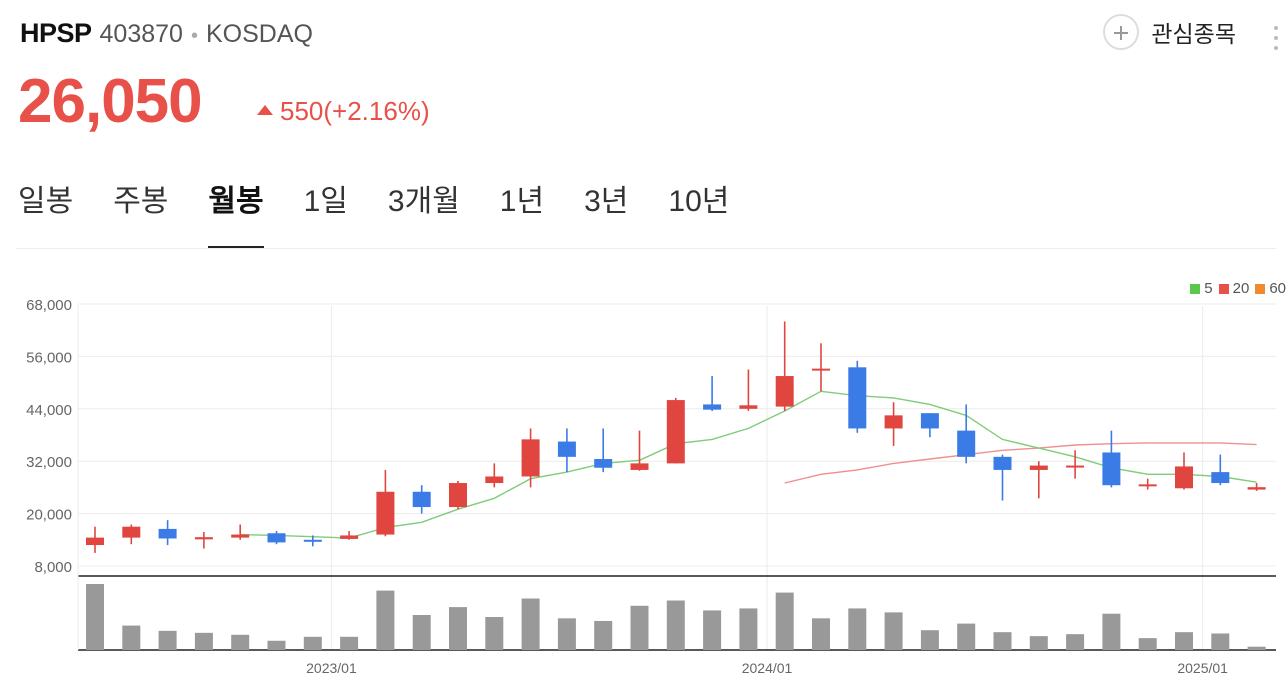 The height and width of the screenshot is (692, 1288). Describe the element at coordinates (1276, 37) in the screenshot. I see `more-options-icon` at that location.